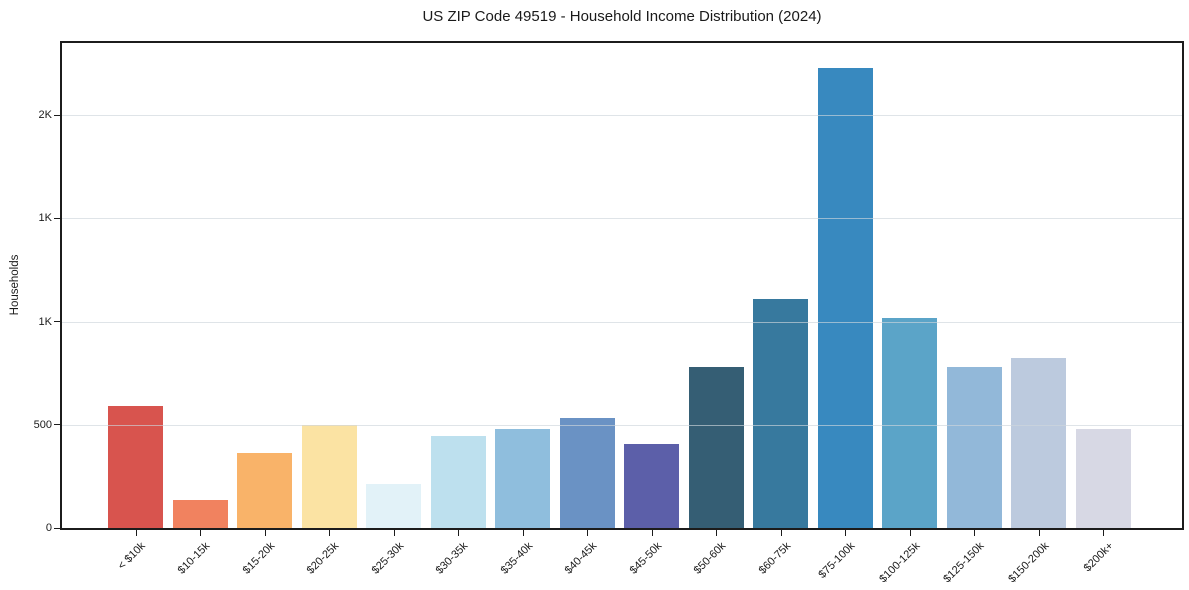 The width and height of the screenshot is (1189, 590). Describe the element at coordinates (45, 115) in the screenshot. I see `y-tick-label: 2K` at that location.